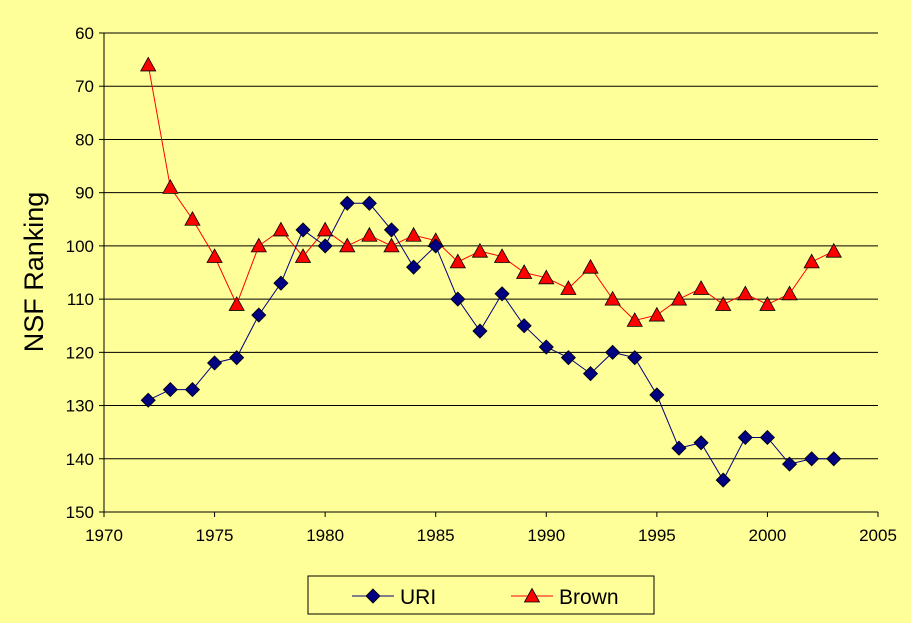  What do you see at coordinates (657, 535) in the screenshot?
I see `x-tick-label: 1995` at bounding box center [657, 535].